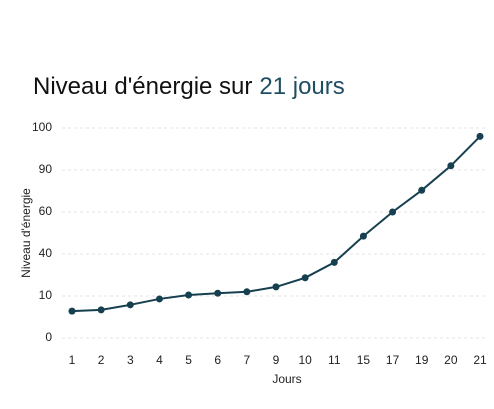 This screenshot has width=494, height=409. Describe the element at coordinates (46, 211) in the screenshot. I see `y-tick-label: 60` at that location.